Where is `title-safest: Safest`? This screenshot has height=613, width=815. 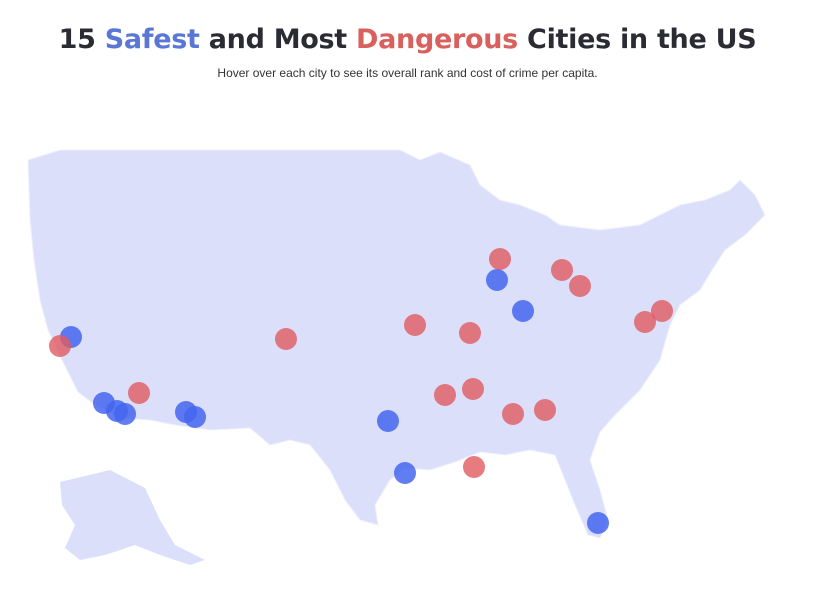 title-safest: Safest is located at coordinates (152, 39).